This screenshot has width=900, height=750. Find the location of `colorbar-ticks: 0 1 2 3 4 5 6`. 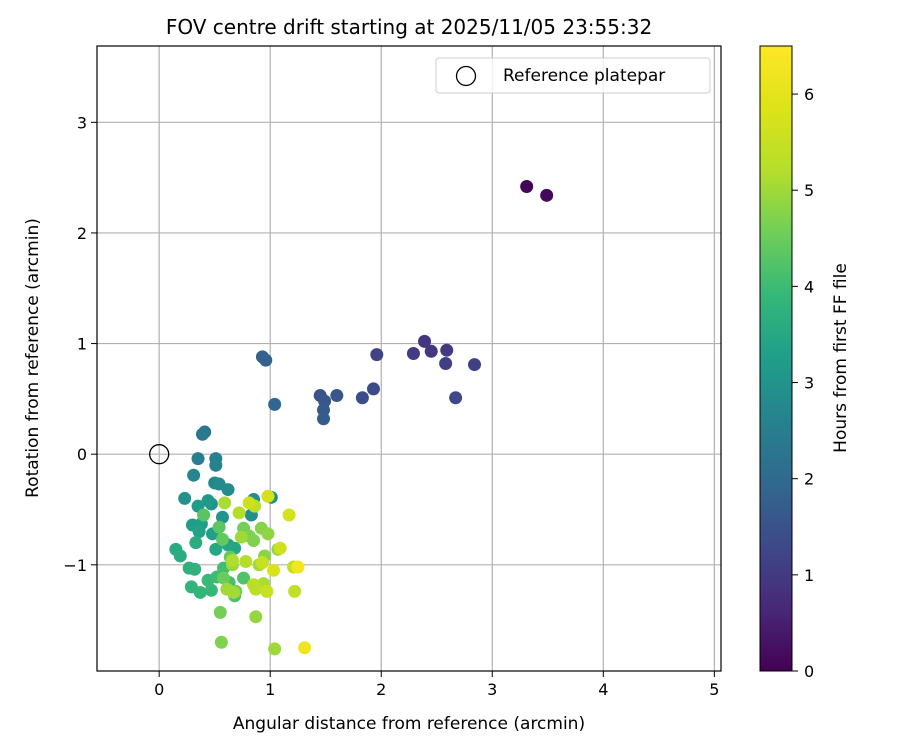

colorbar-ticks: 0 1 2 3 4 5 6 is located at coordinates (803, 383).